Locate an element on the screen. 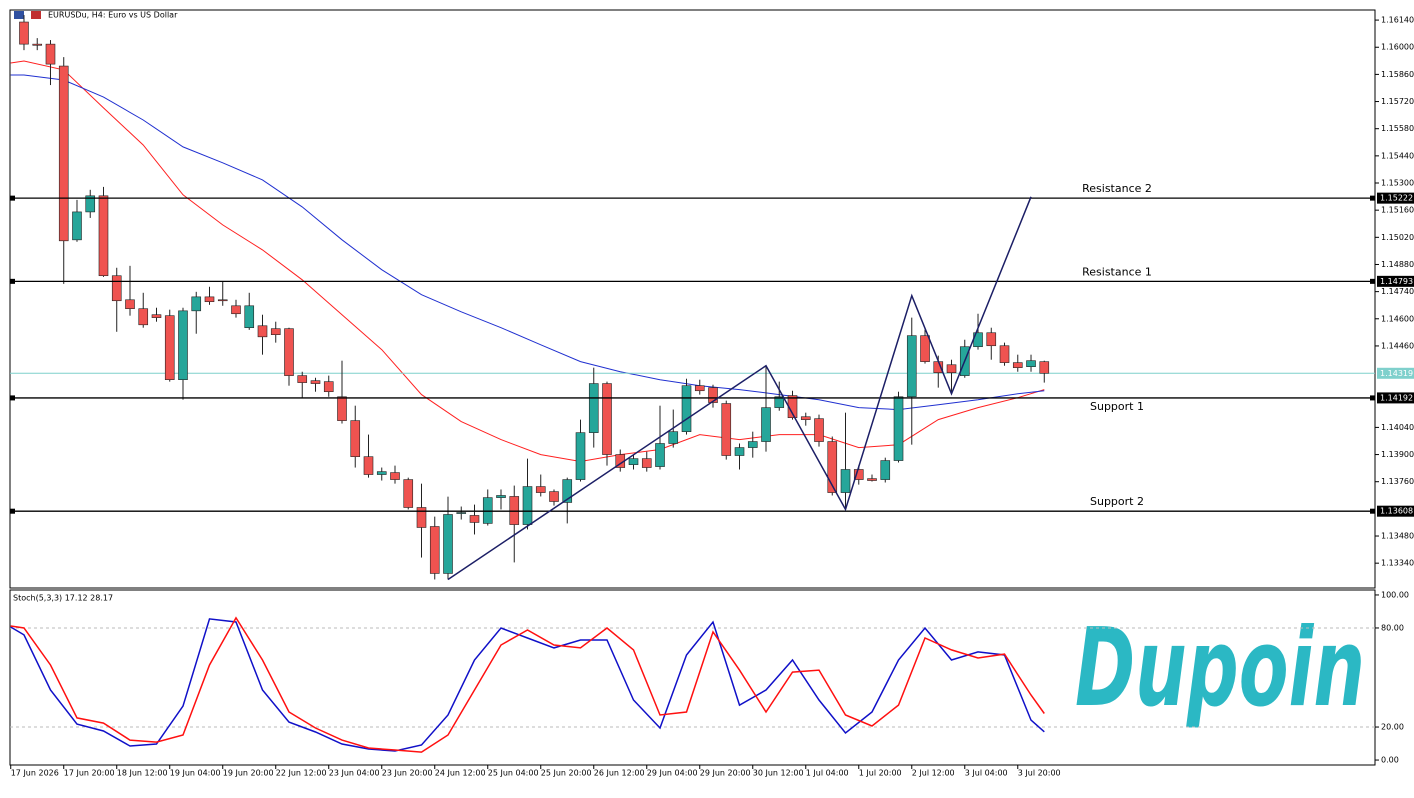 Image resolution: width=1414 pixels, height=798 pixels. x-tick-label: 22 Jun 12:00 is located at coordinates (301, 773).